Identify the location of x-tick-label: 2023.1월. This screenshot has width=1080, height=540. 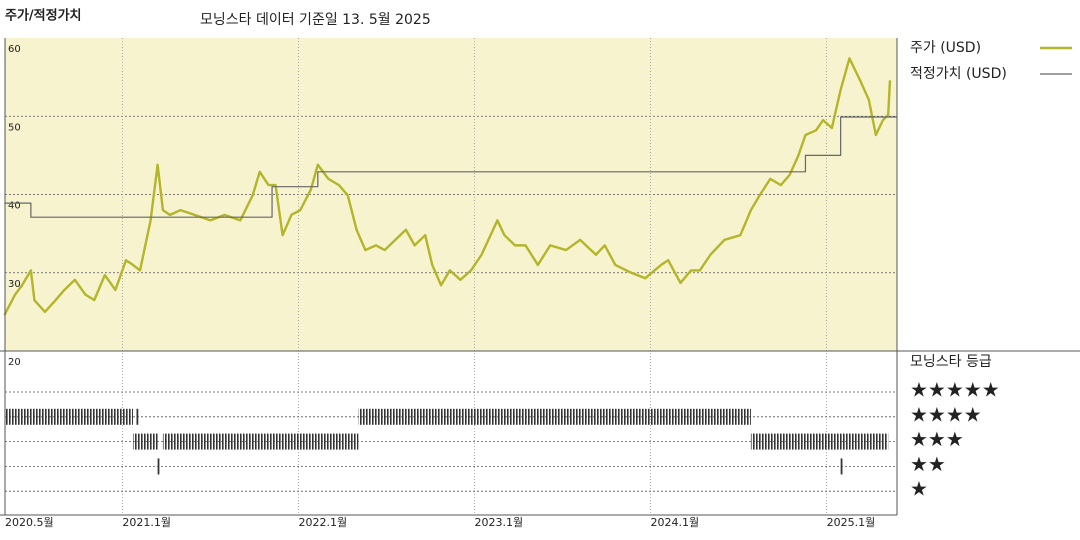
(499, 522).